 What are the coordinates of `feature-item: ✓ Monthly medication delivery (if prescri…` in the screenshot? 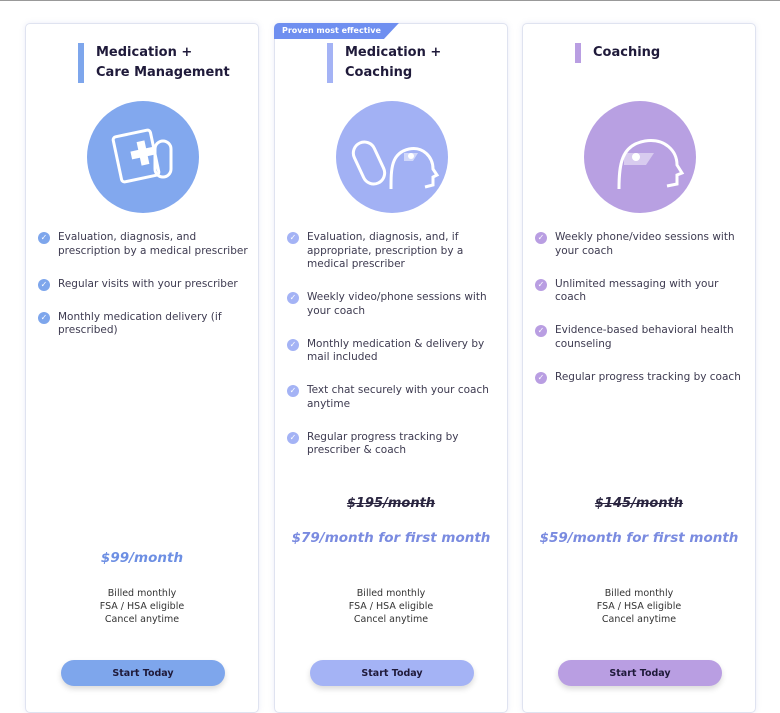 It's located at (143, 324).